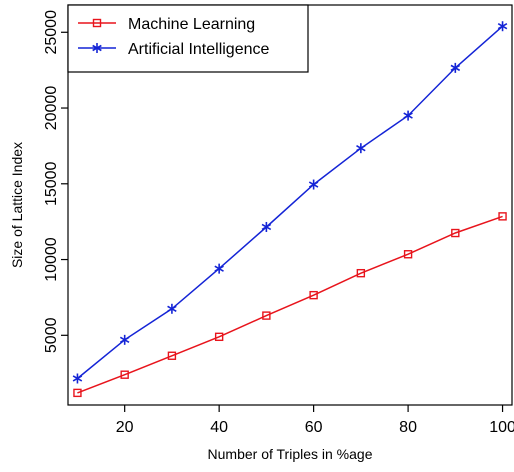 The height and width of the screenshot is (472, 514). What do you see at coordinates (174, 37) in the screenshot?
I see `legend-items: Machine Learning Artificial Intelligence` at bounding box center [174, 37].